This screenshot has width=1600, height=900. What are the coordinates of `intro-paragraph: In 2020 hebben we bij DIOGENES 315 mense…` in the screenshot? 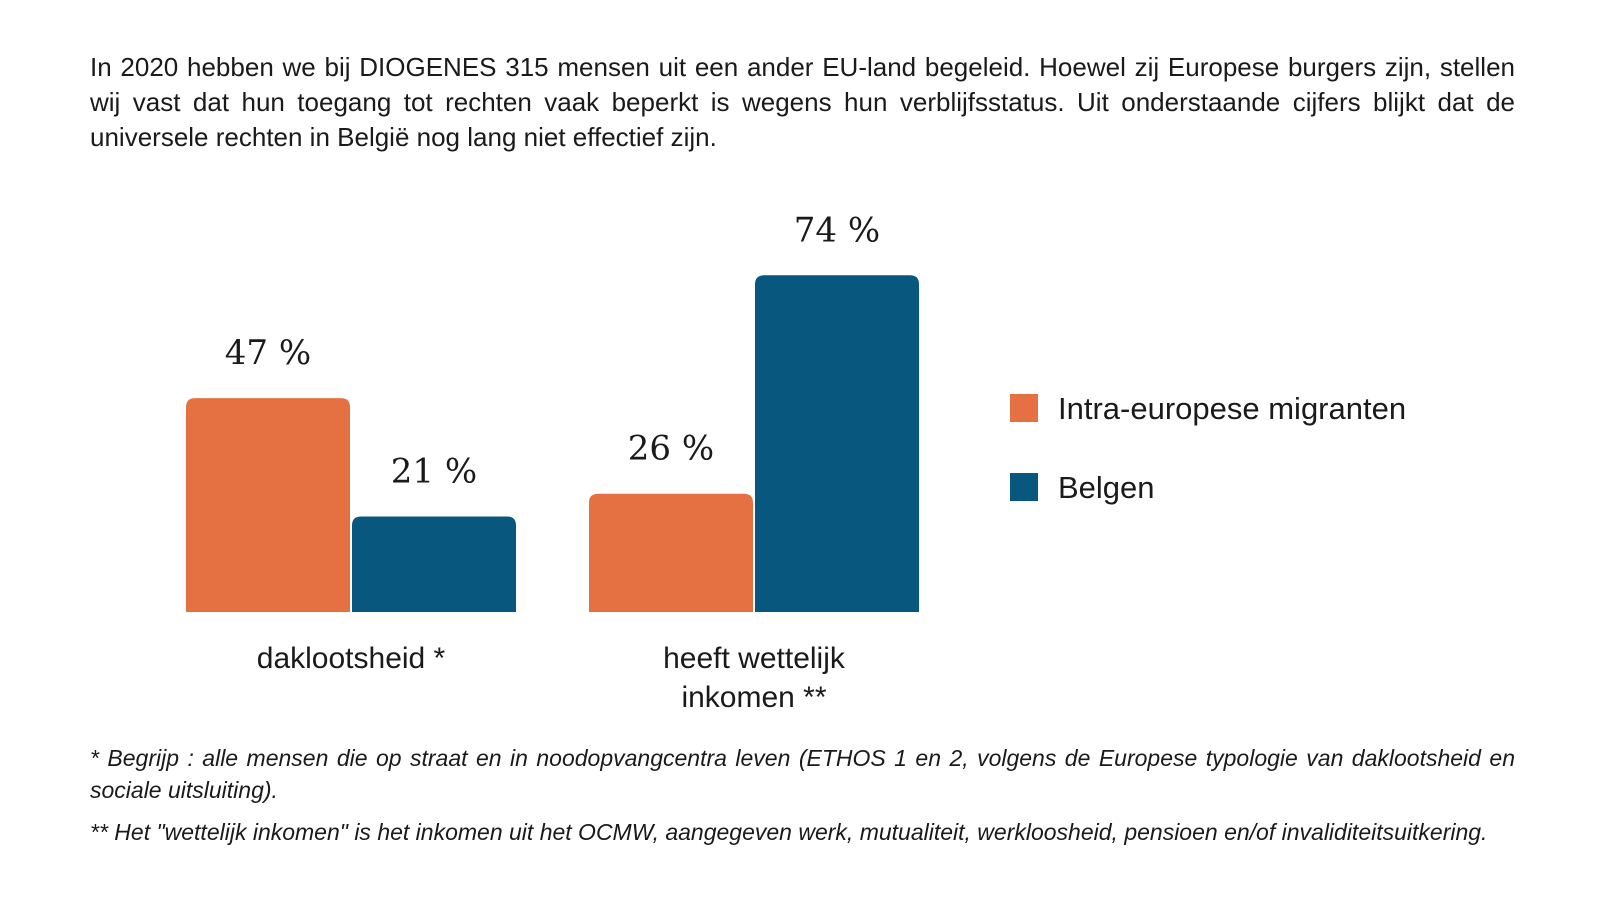 It's located at (802, 102).